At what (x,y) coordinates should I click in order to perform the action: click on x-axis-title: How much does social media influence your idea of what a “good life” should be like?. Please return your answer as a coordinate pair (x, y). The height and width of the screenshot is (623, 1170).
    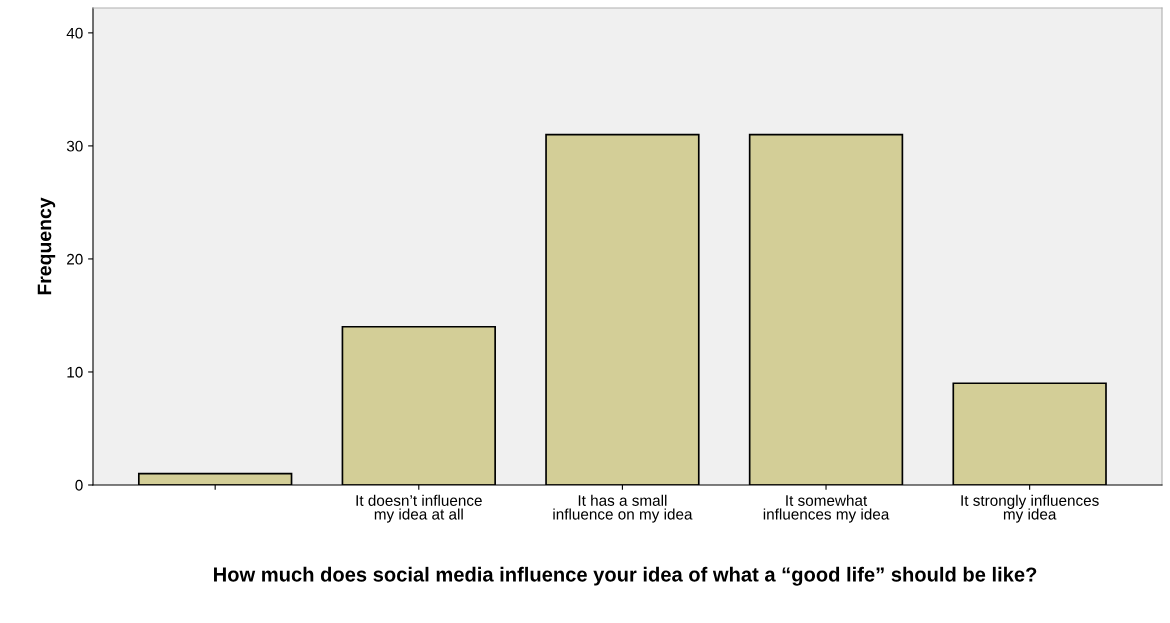
    Looking at the image, I should click on (625, 576).